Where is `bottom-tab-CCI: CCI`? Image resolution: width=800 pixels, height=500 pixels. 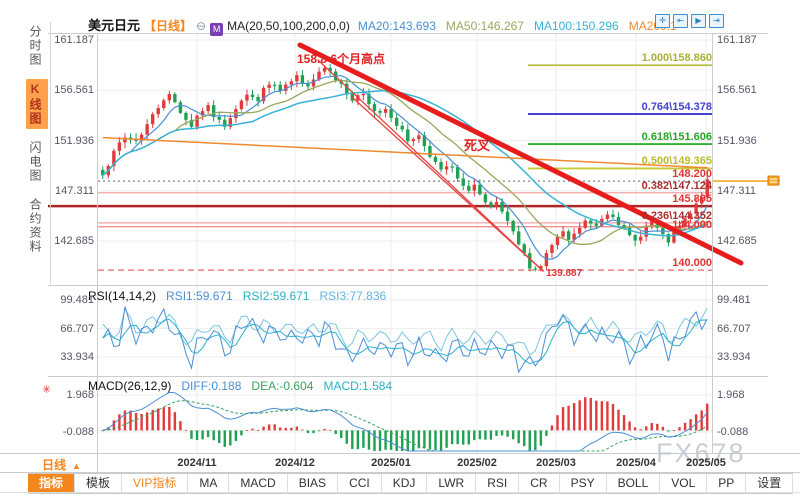
bottom-tab-CCI: CCI is located at coordinates (360, 483).